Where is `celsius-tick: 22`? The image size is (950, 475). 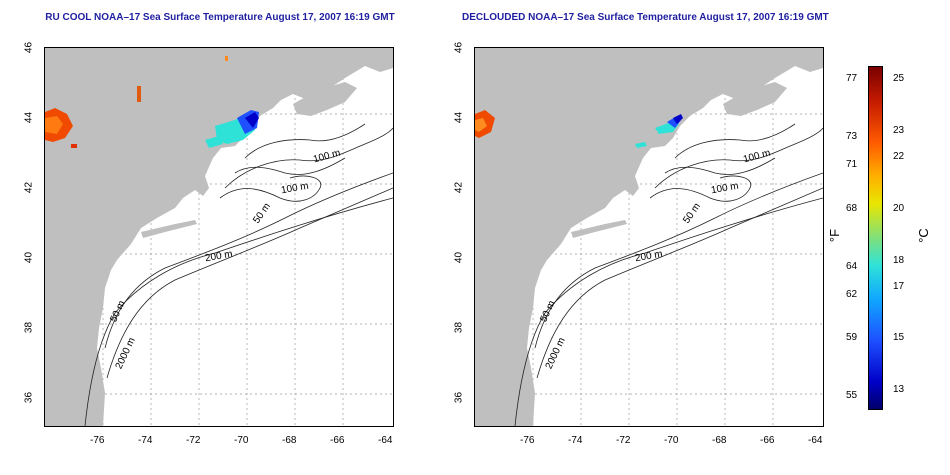 celsius-tick: 22 is located at coordinates (899, 156).